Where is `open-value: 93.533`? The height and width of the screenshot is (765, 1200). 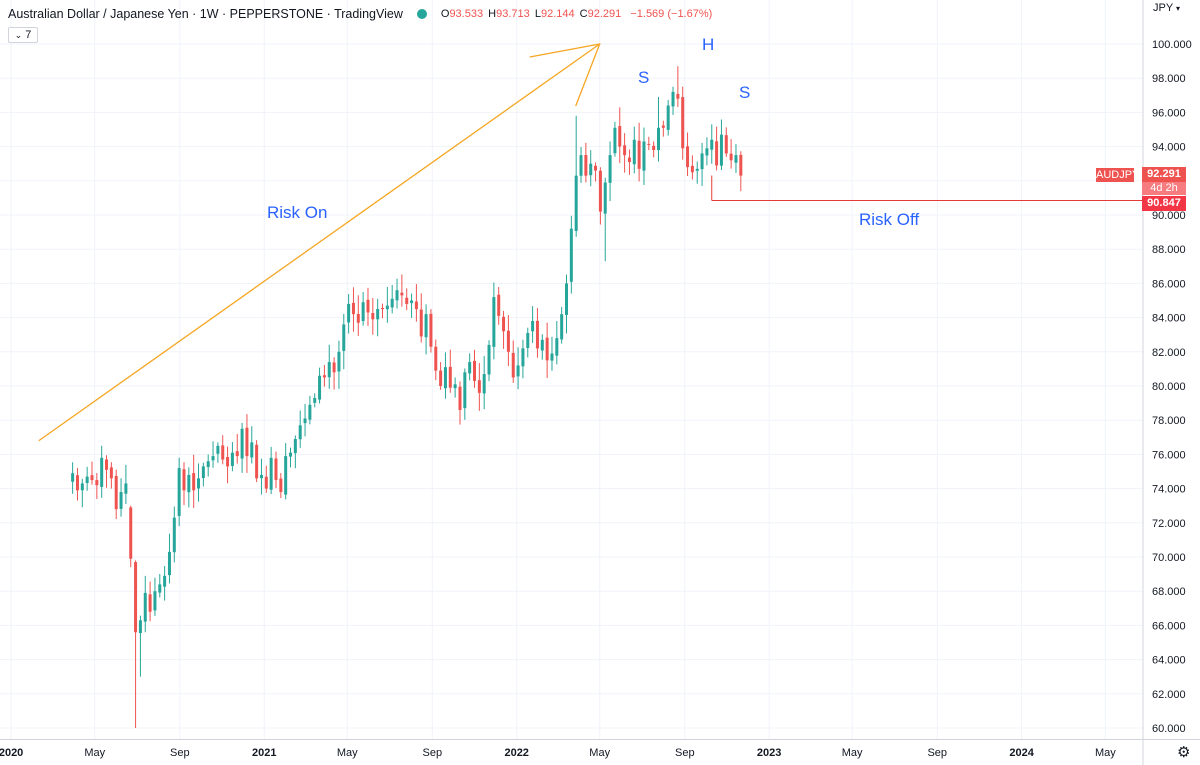
open-value: 93.533 is located at coordinates (466, 14).